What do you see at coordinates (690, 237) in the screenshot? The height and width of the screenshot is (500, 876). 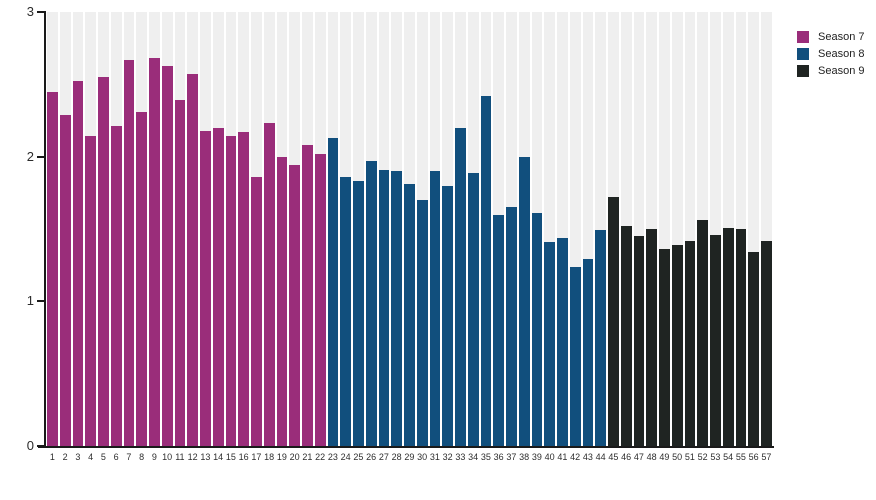 I see `bar-column-51: 51` at bounding box center [690, 237].